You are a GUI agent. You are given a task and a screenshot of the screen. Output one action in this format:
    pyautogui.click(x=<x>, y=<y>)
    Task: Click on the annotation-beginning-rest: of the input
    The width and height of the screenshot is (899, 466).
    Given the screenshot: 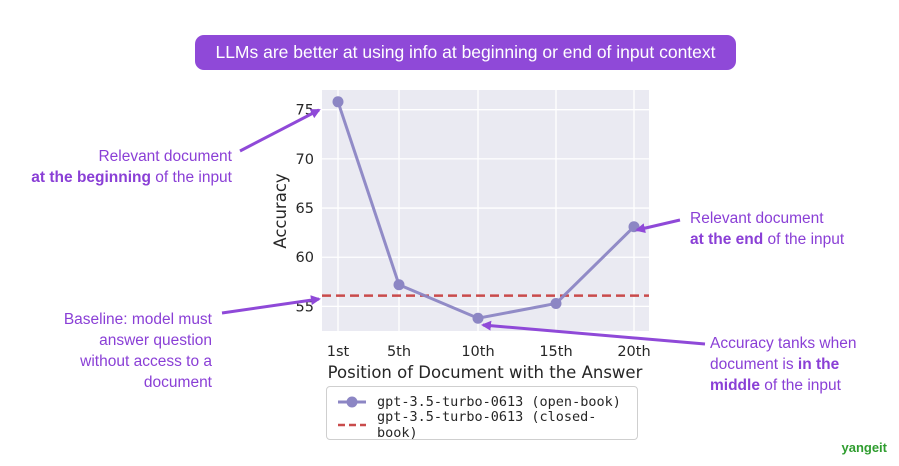 What is the action you would take?
    pyautogui.click(x=191, y=177)
    